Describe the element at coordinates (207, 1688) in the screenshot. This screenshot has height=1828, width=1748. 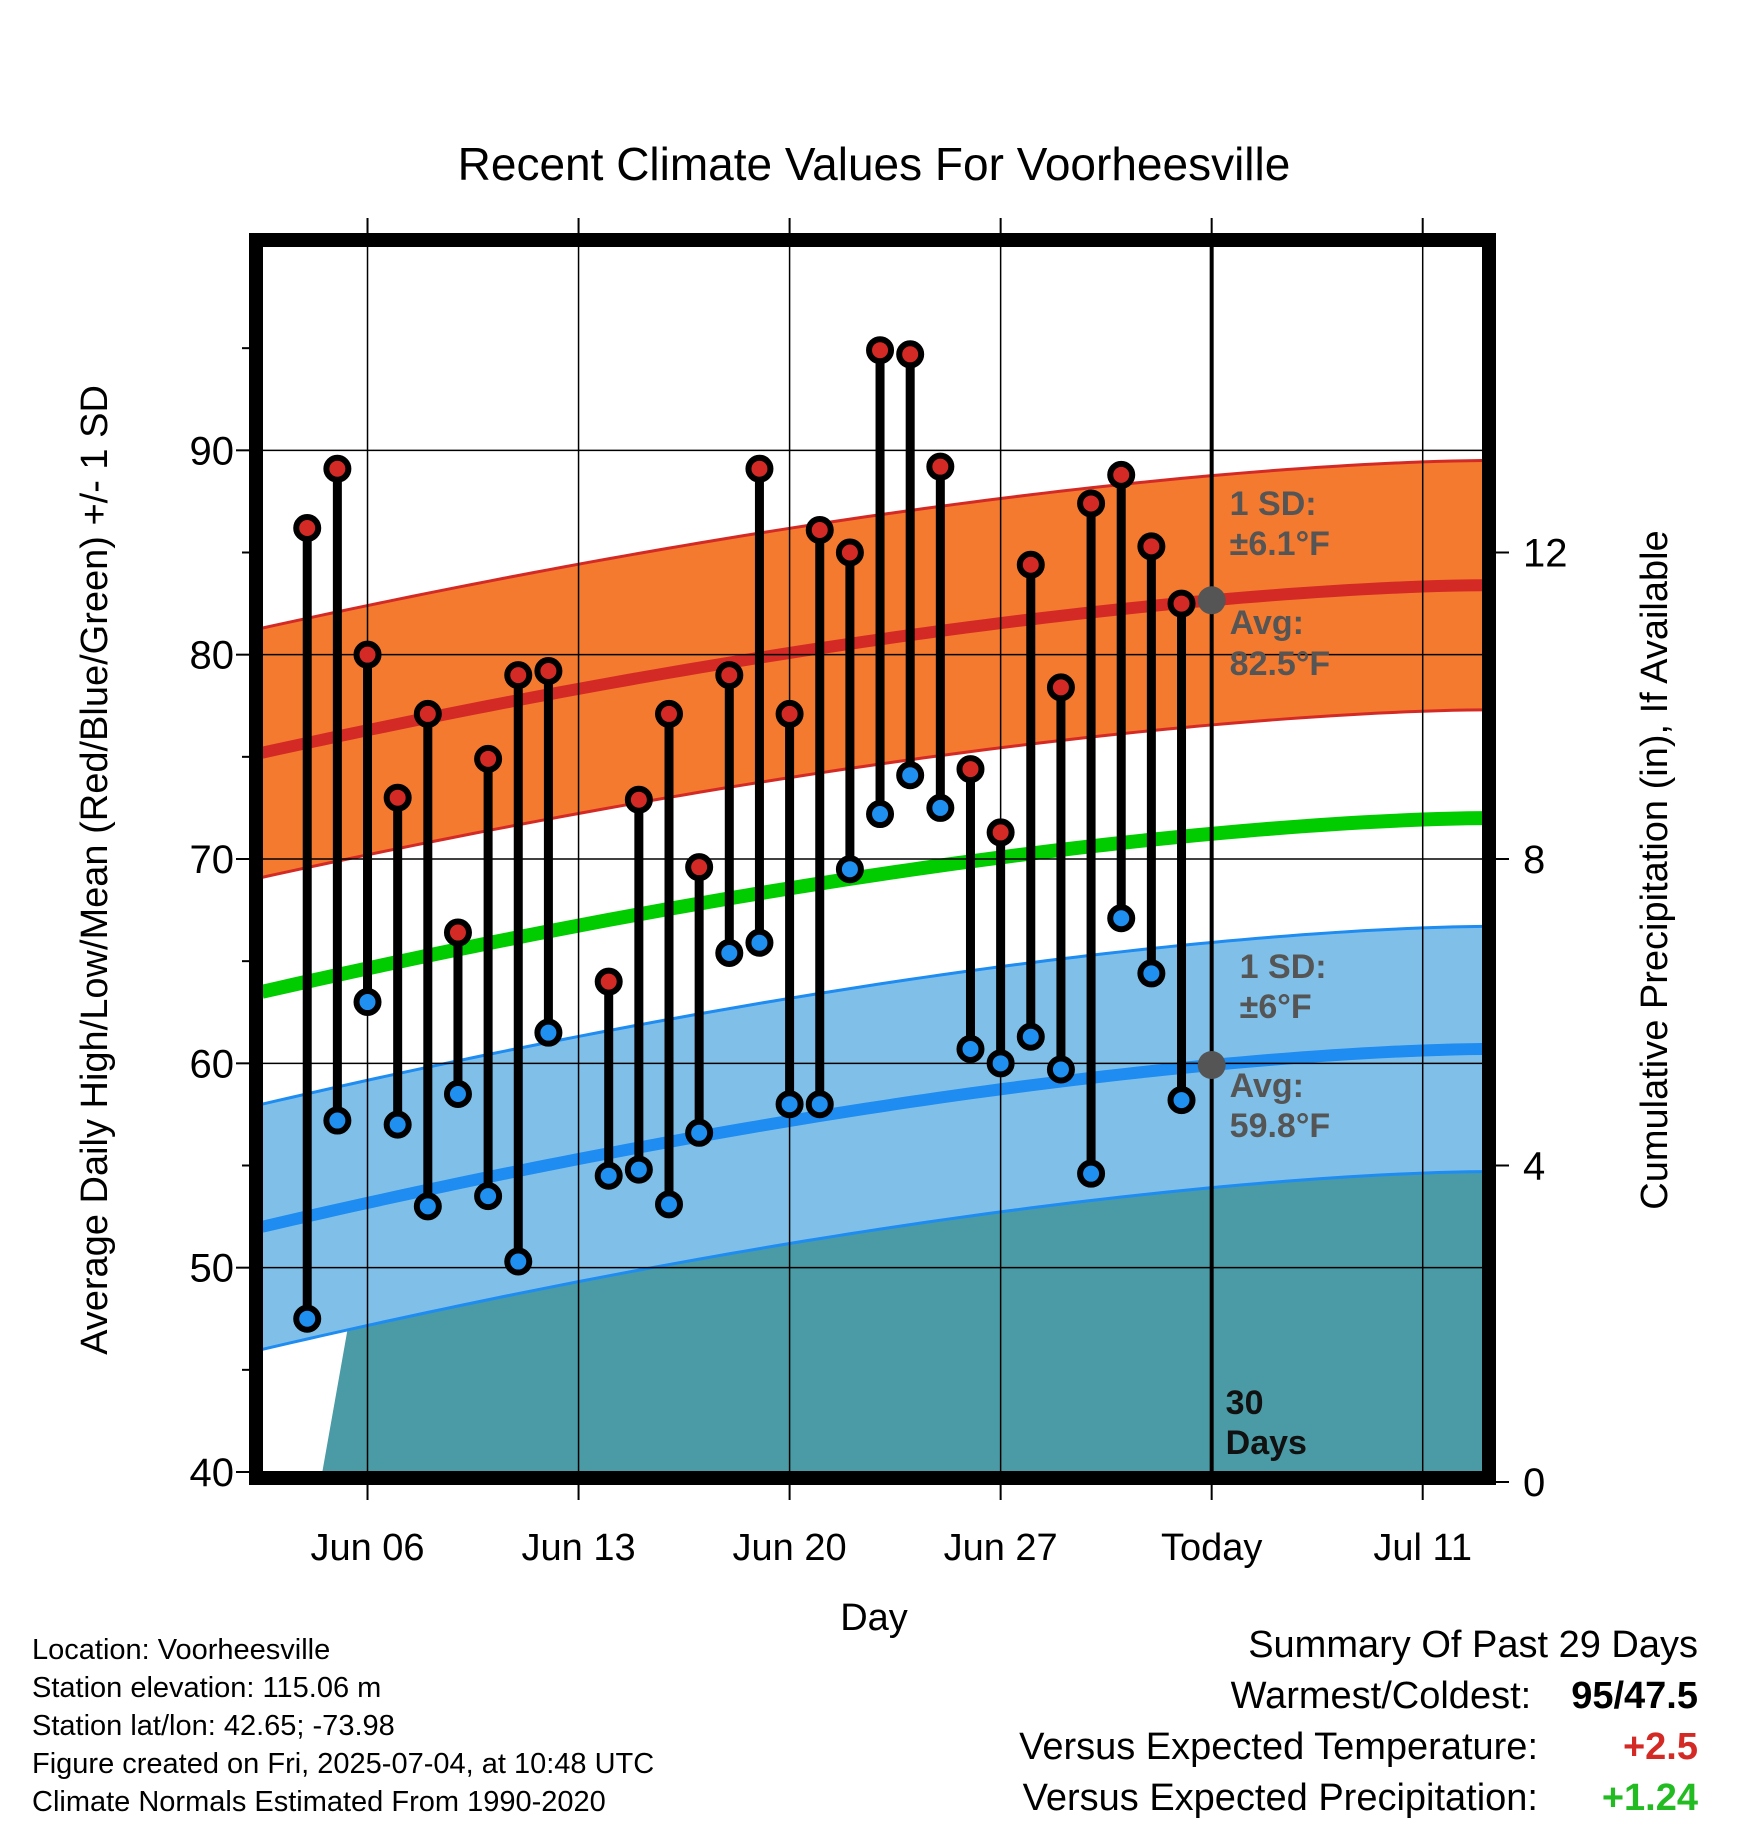
I see `elevation-text: Station elevation: 115.06 m` at that location.